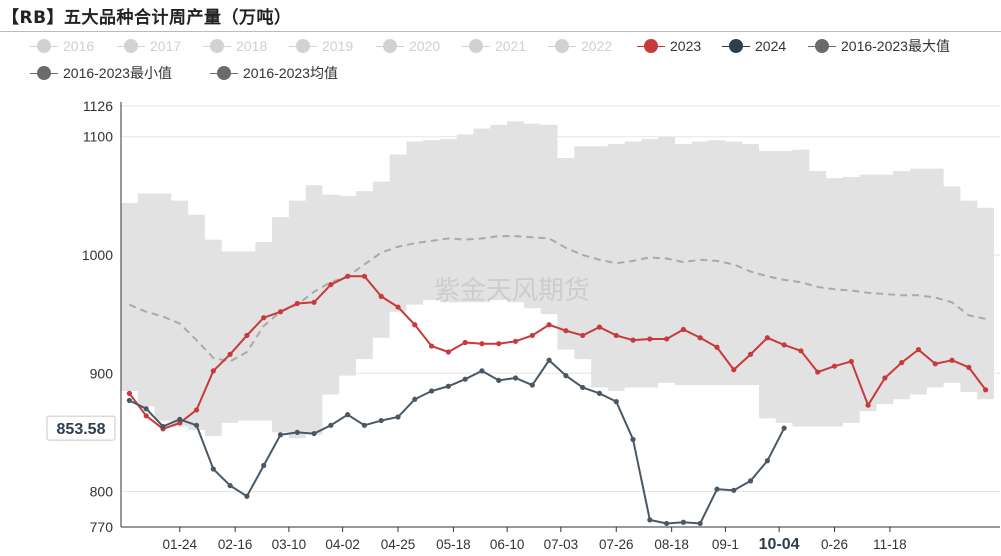 The height and width of the screenshot is (556, 1001). I want to click on legend-label: 2018, so click(252, 46).